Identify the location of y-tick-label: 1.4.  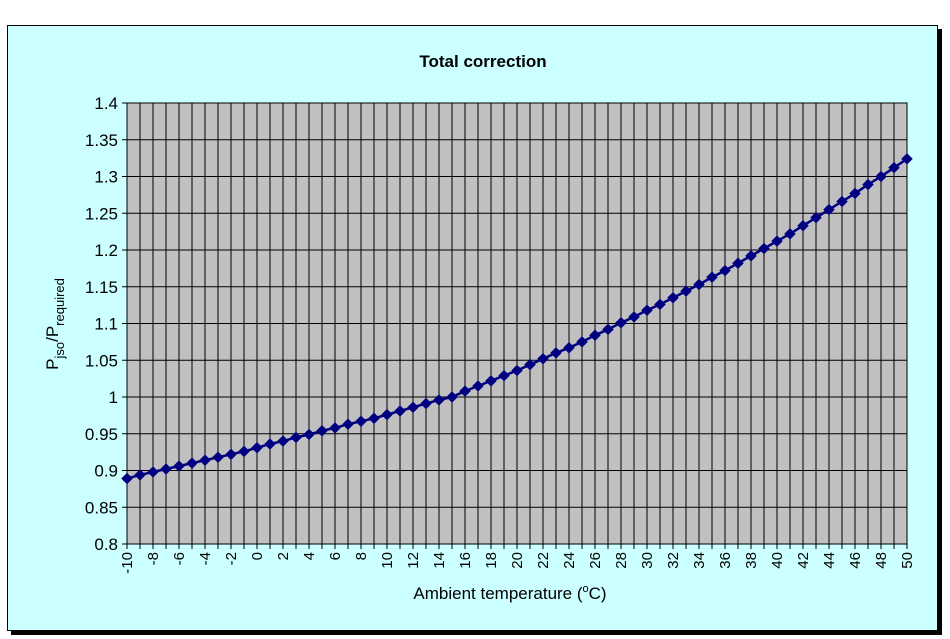
(106, 103).